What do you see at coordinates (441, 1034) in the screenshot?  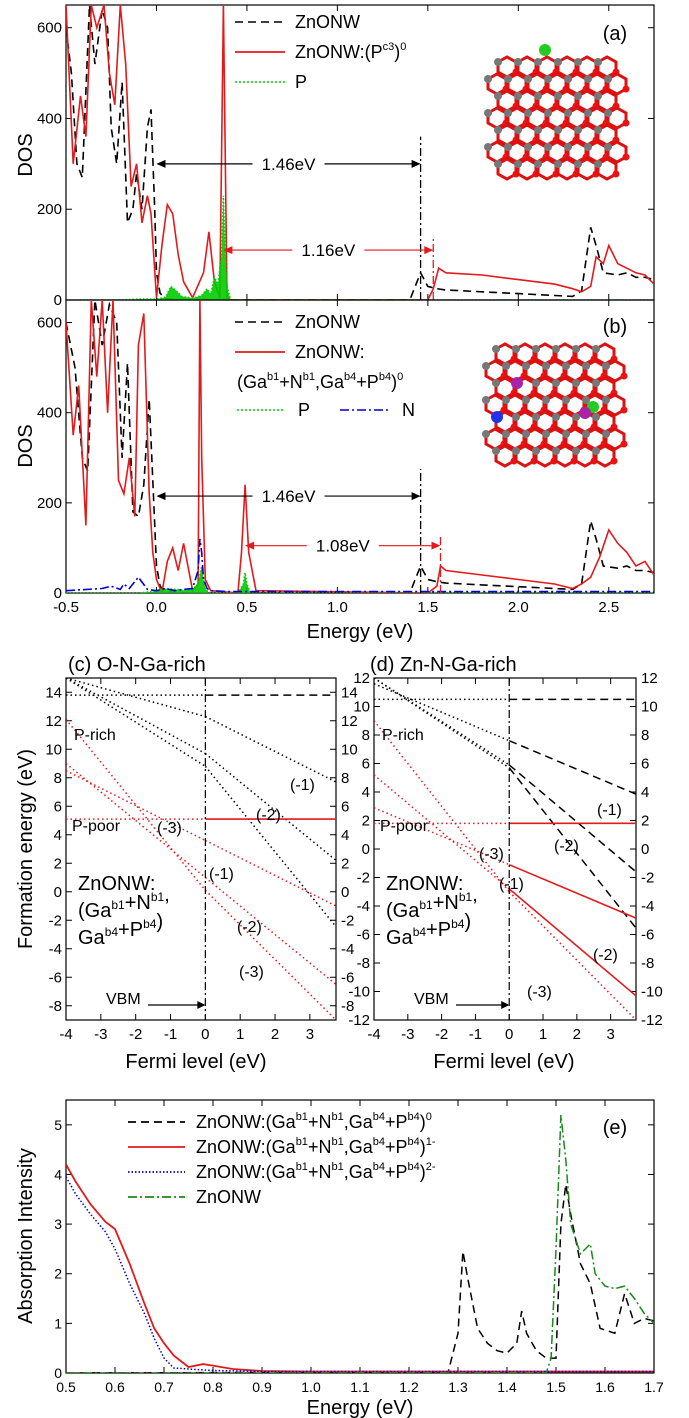 I see `x-tick-label: -2` at bounding box center [441, 1034].